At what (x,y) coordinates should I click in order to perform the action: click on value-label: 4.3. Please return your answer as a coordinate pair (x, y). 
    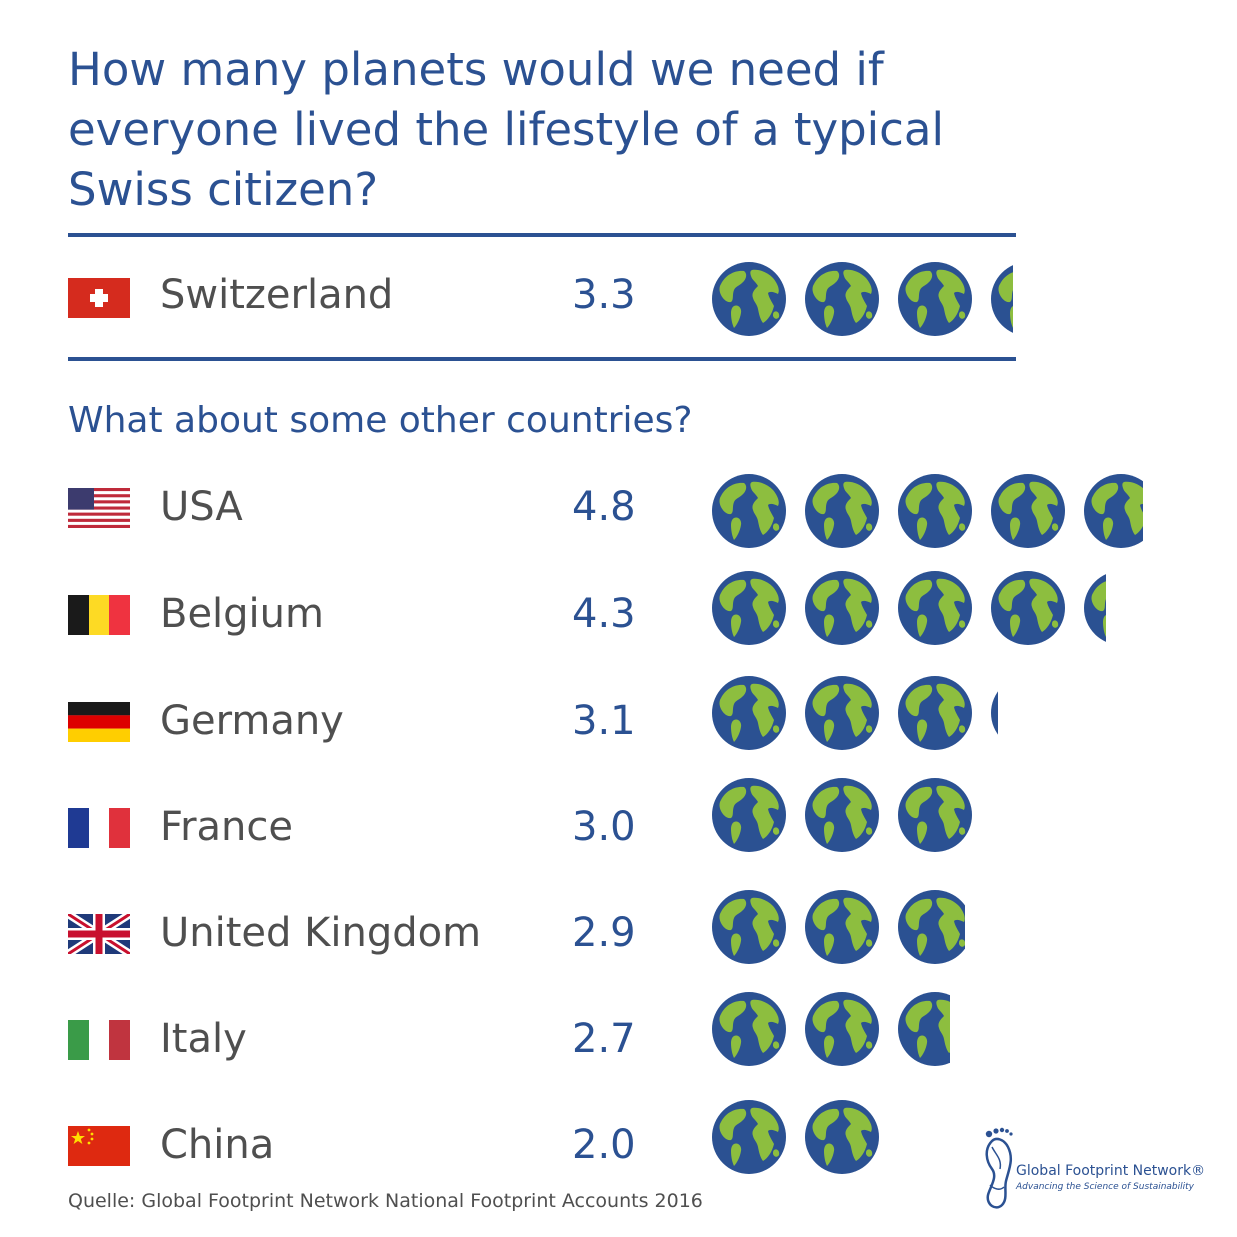
    Looking at the image, I should click on (604, 614).